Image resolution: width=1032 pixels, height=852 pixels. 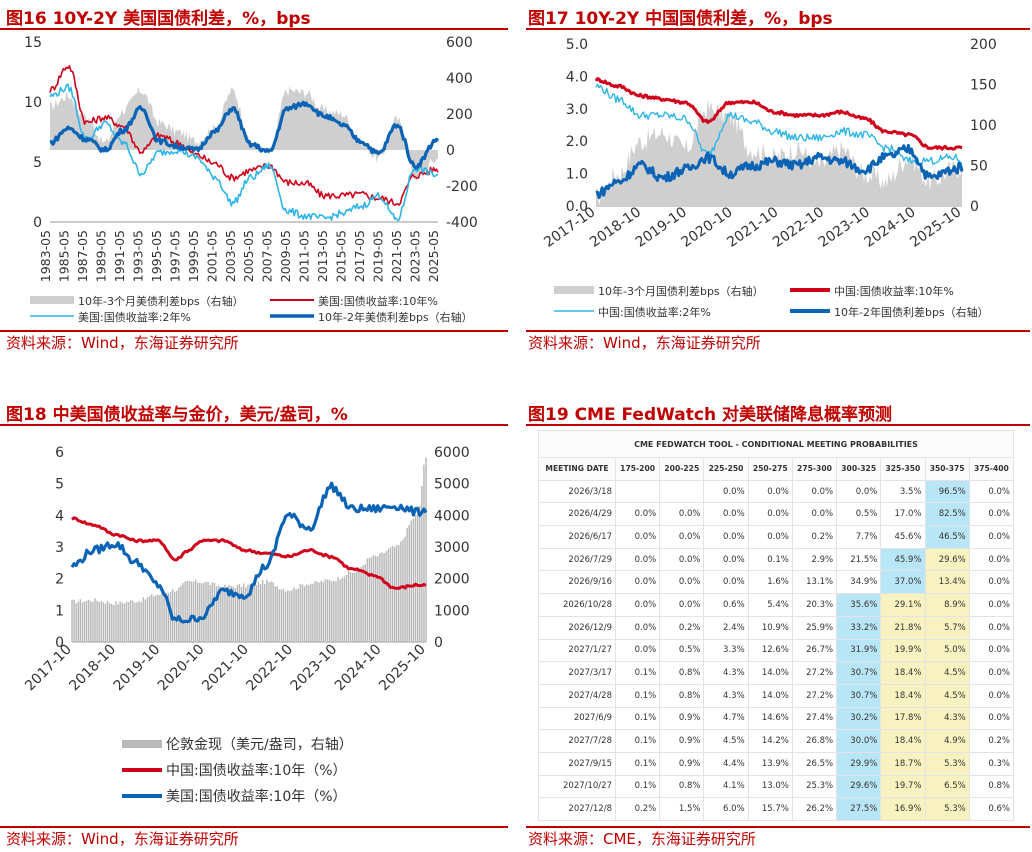 I want to click on fedwatch-col-header: 325-350, so click(x=903, y=469).